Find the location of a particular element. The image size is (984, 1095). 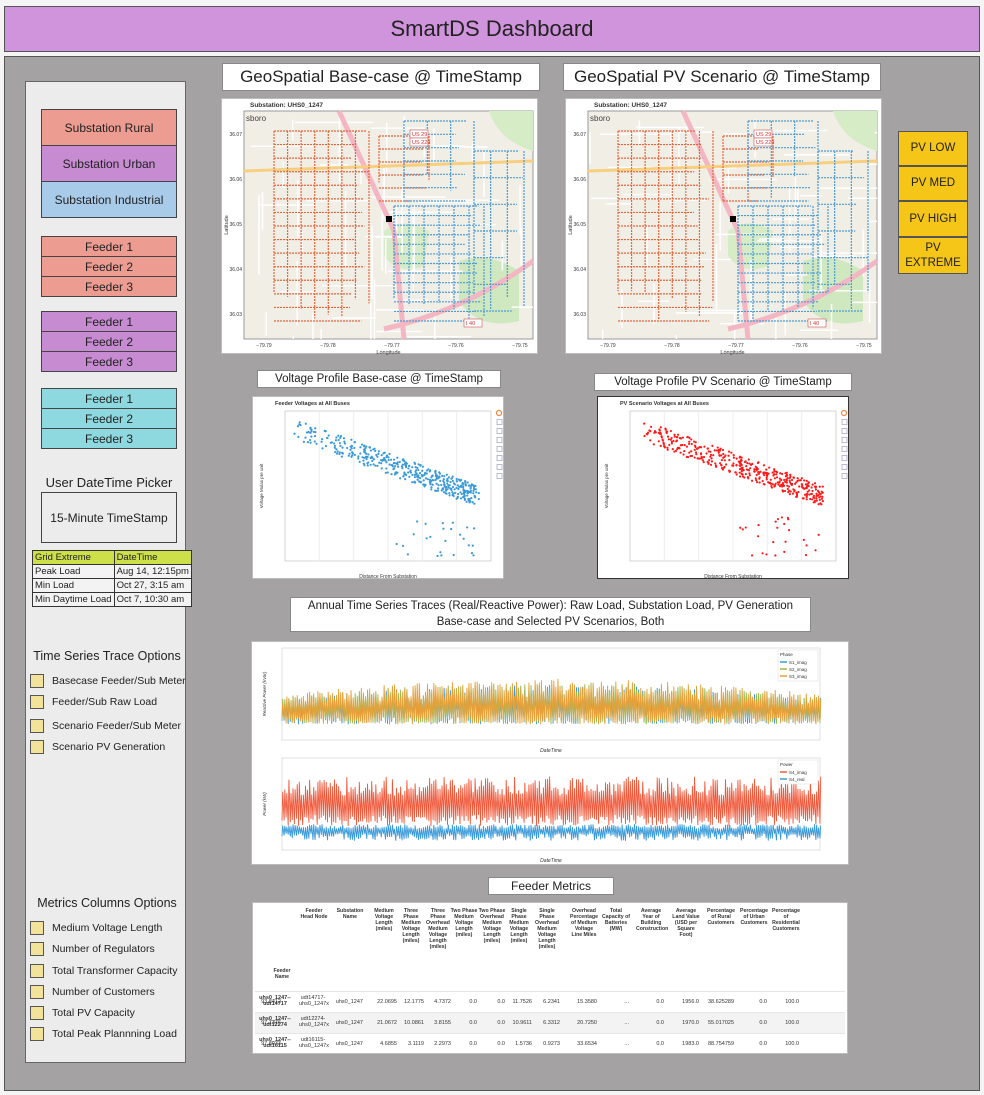

datetime-picker-input: 15-Minute TimeStamp is located at coordinates (109, 517).